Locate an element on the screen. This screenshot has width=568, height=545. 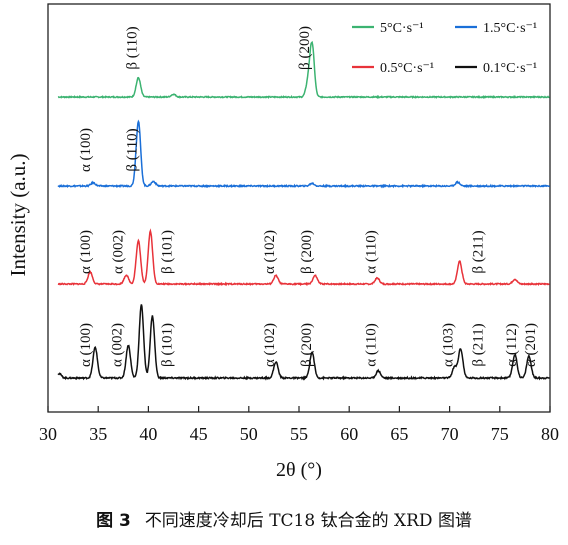
legend: 5°C·s⁻¹ 1.5°C·s⁻¹ 0.5°C·s⁻¹ 0.1°C·s⁻¹ is located at coordinates (444, 48).